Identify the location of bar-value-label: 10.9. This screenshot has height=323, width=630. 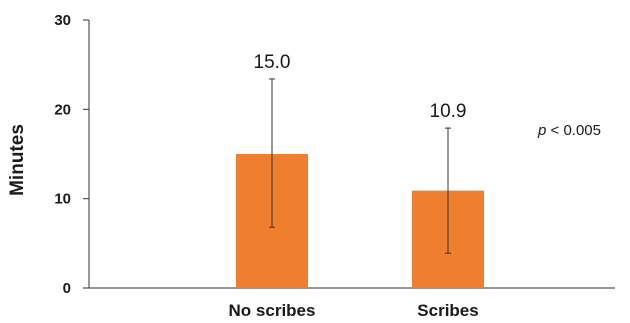
(448, 111).